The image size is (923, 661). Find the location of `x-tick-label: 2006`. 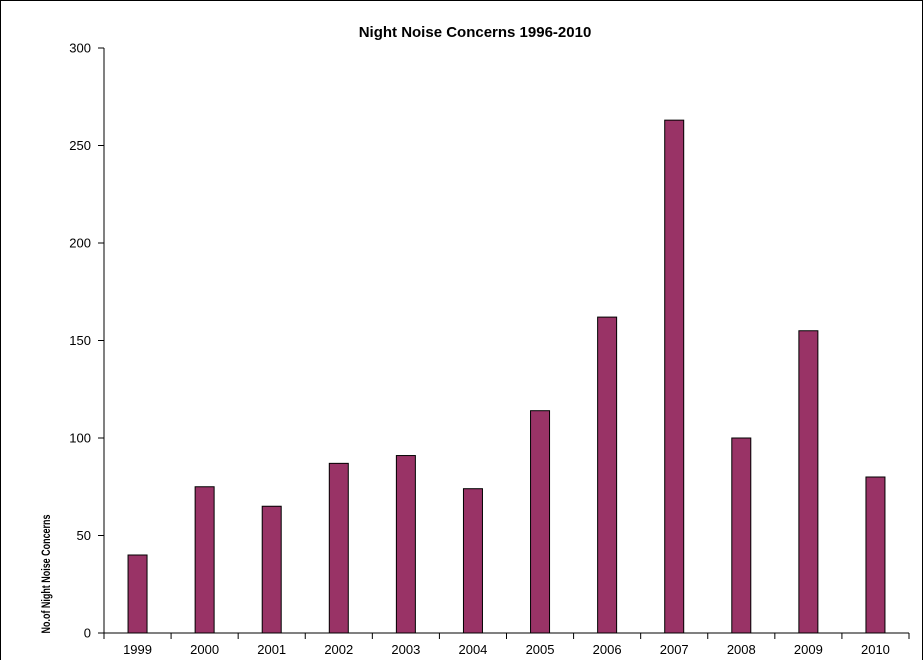

x-tick-label: 2006 is located at coordinates (607, 649).